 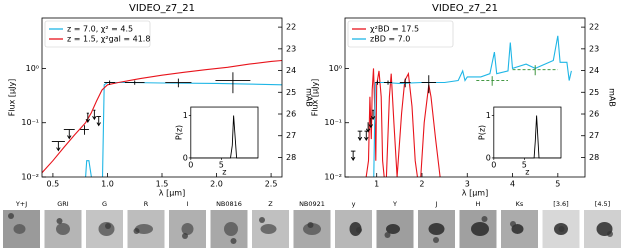 I want to click on stamp-label: [4.5], so click(x=602, y=204).